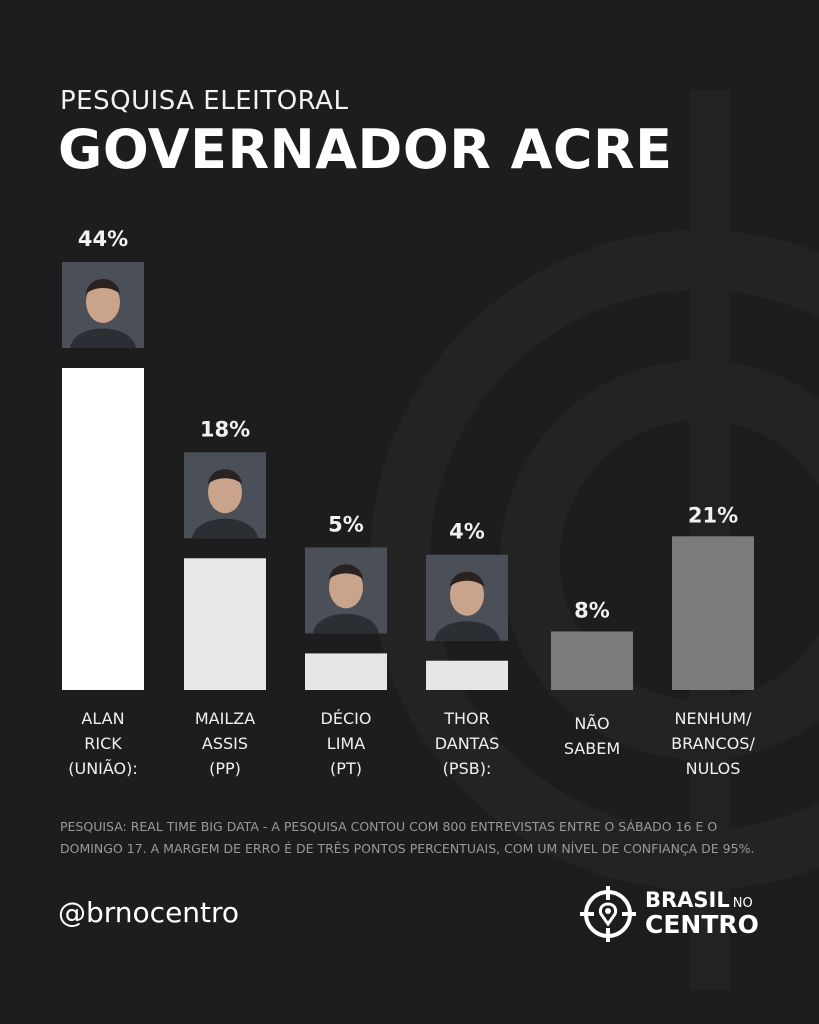 Image resolution: width=819 pixels, height=1024 pixels. Describe the element at coordinates (713, 768) in the screenshot. I see `category-label: NULOS` at that location.